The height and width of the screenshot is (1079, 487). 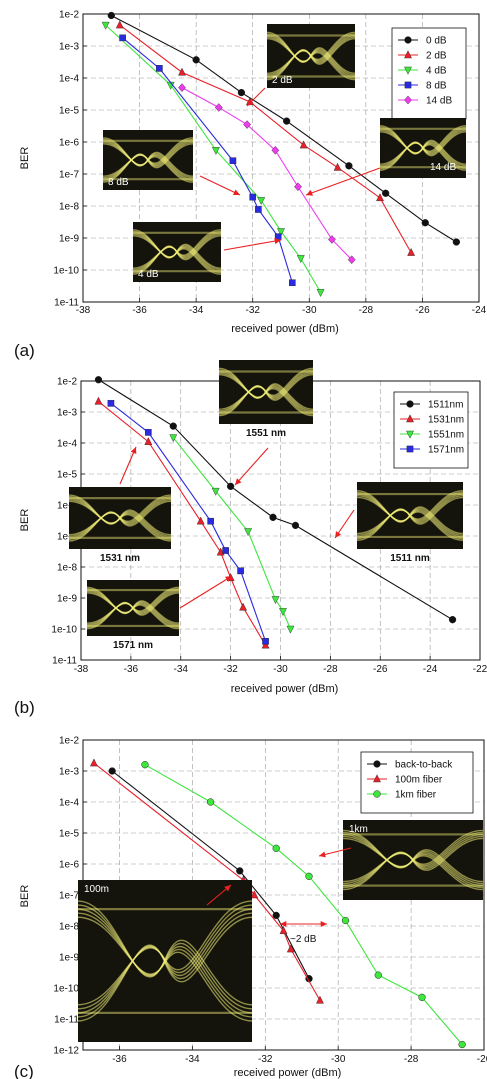 What do you see at coordinates (69, 207) in the screenshot?
I see `y-tick-label: 1e-8` at bounding box center [69, 207].